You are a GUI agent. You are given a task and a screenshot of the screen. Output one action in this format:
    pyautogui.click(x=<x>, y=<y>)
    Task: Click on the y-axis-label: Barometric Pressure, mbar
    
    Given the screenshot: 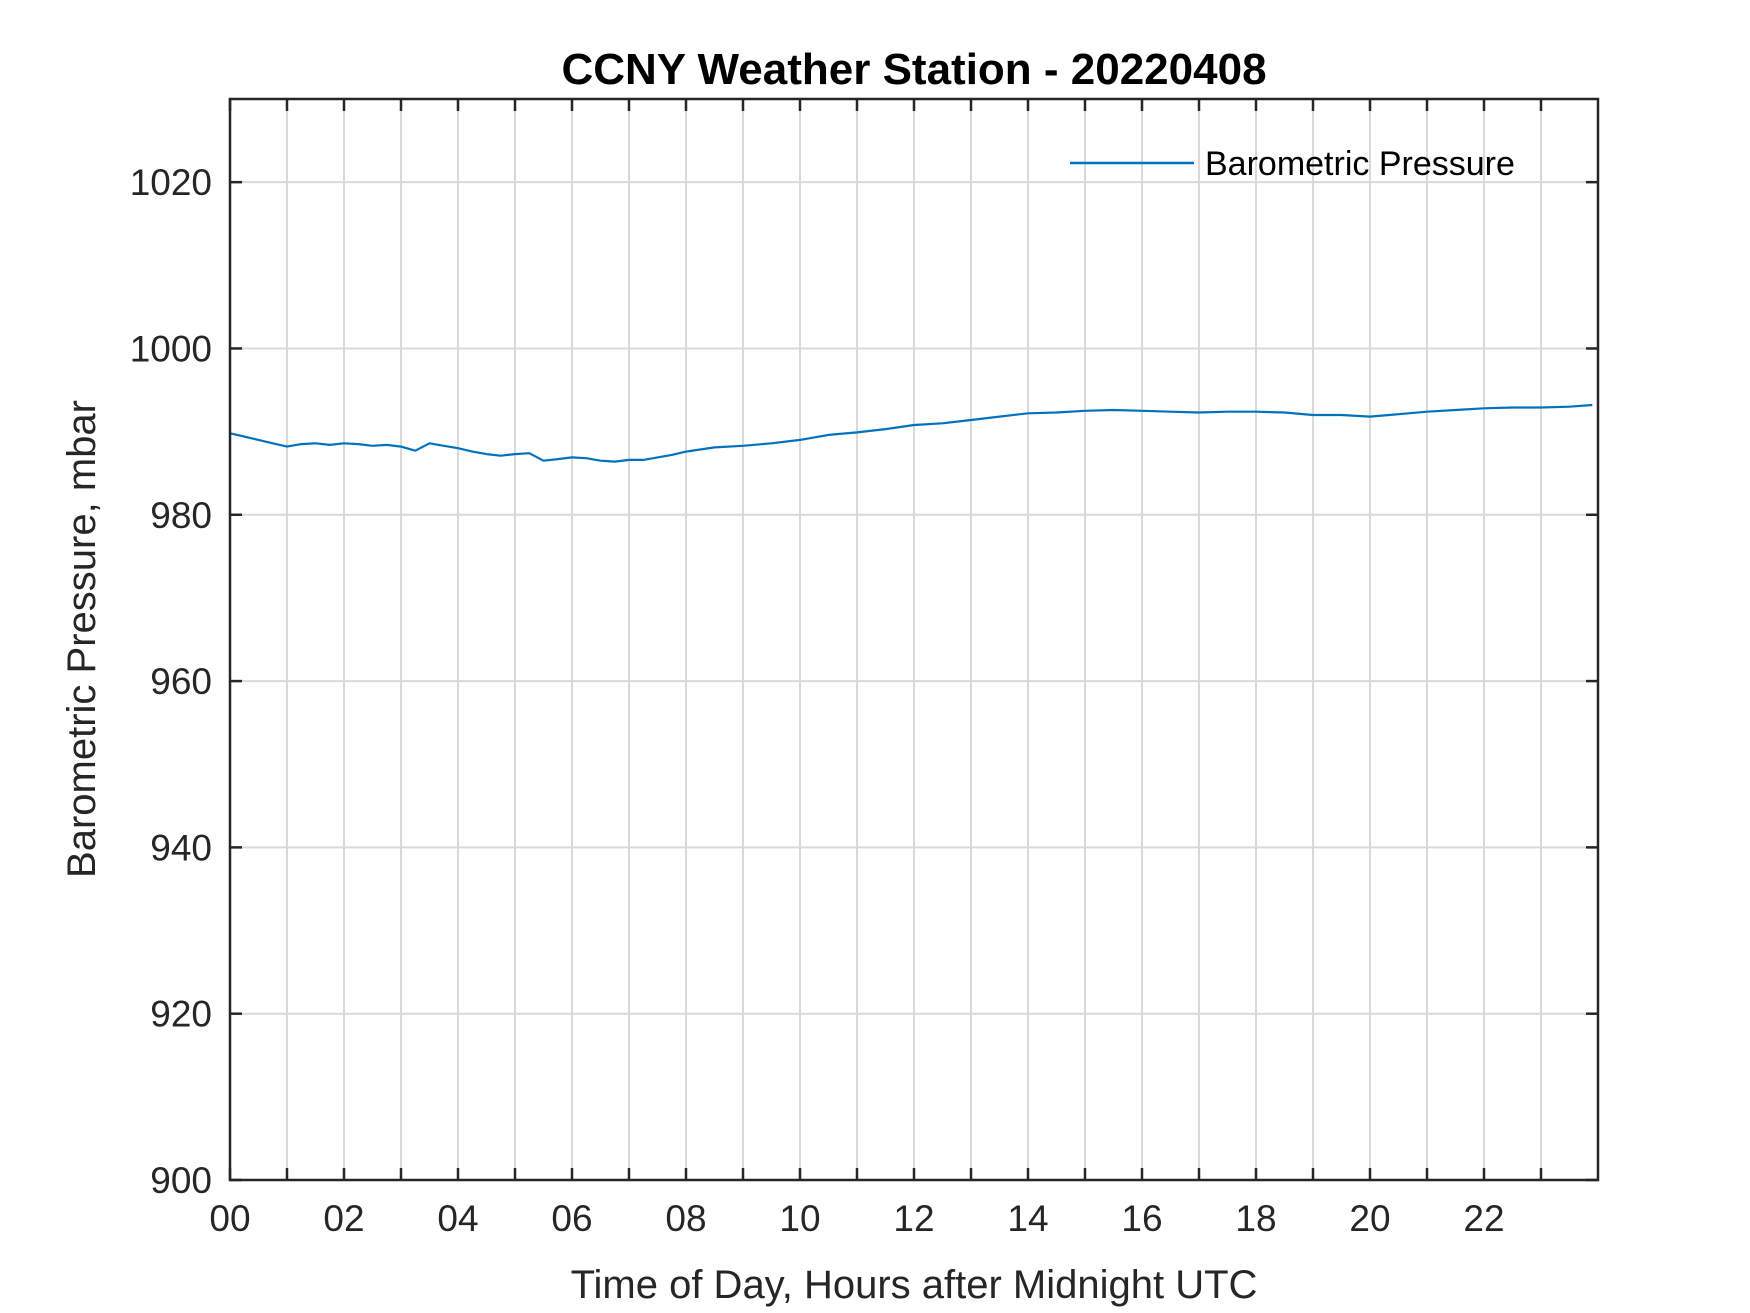 What is the action you would take?
    pyautogui.click(x=82, y=639)
    